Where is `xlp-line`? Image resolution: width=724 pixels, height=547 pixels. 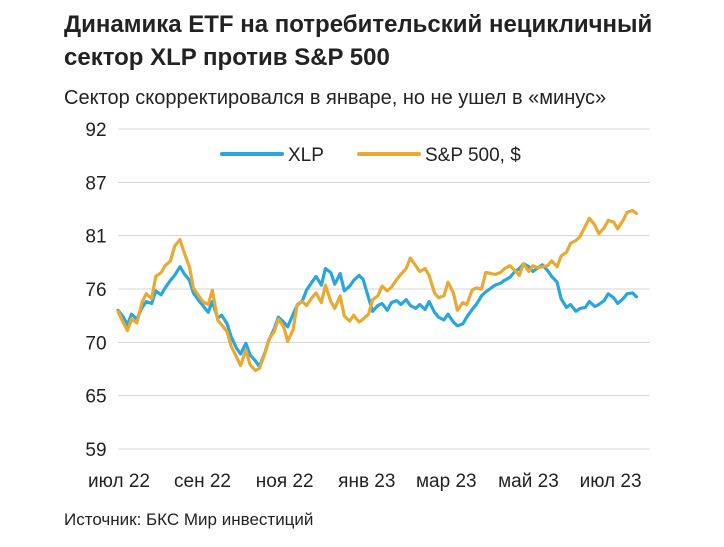
xlp-line is located at coordinates (377, 315).